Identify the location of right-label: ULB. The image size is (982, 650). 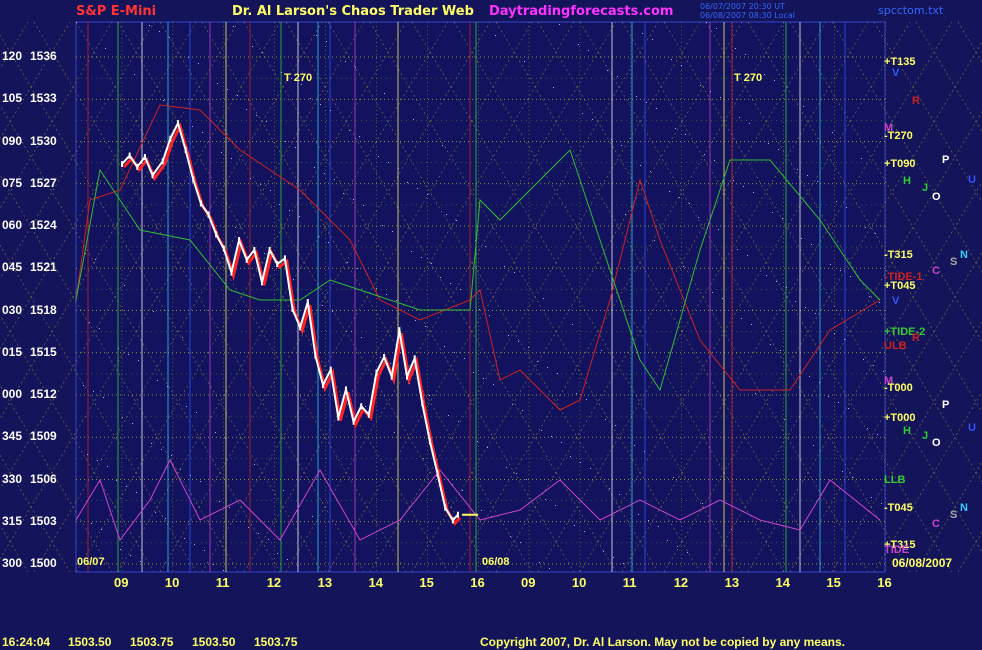
(895, 346).